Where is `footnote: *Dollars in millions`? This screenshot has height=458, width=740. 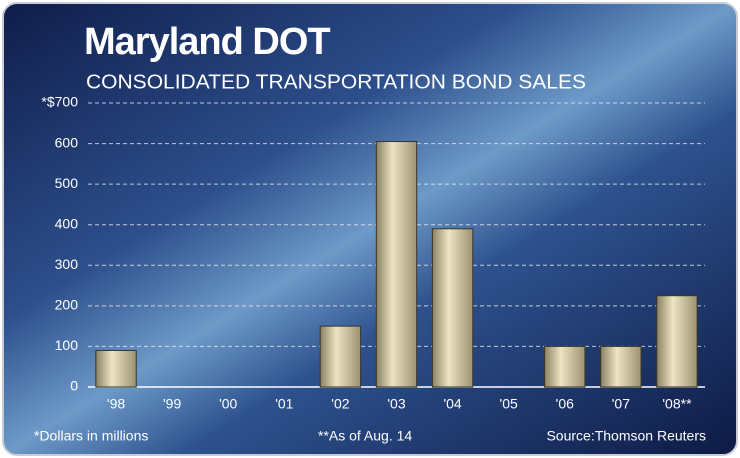 footnote: *Dollars in millions is located at coordinates (91, 436).